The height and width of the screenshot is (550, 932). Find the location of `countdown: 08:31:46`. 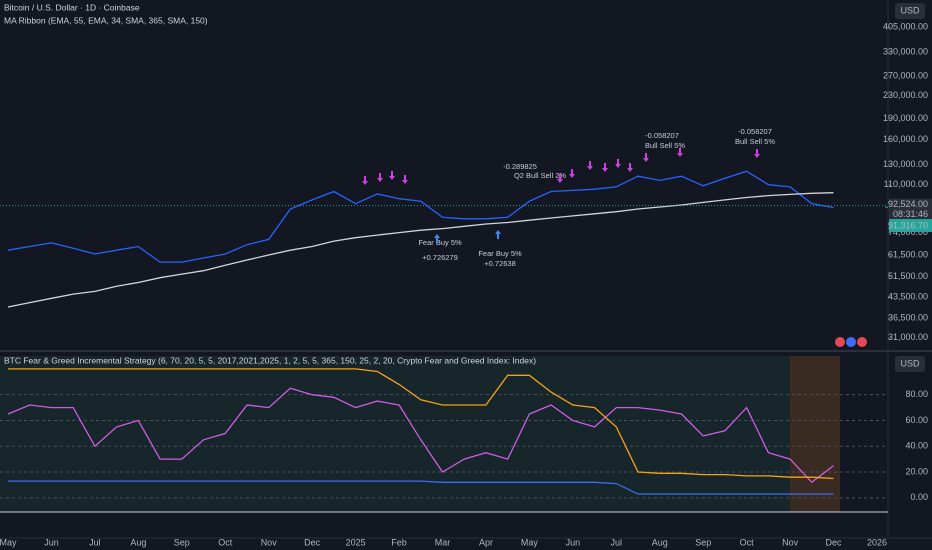

countdown: 08:31:46 is located at coordinates (910, 214).